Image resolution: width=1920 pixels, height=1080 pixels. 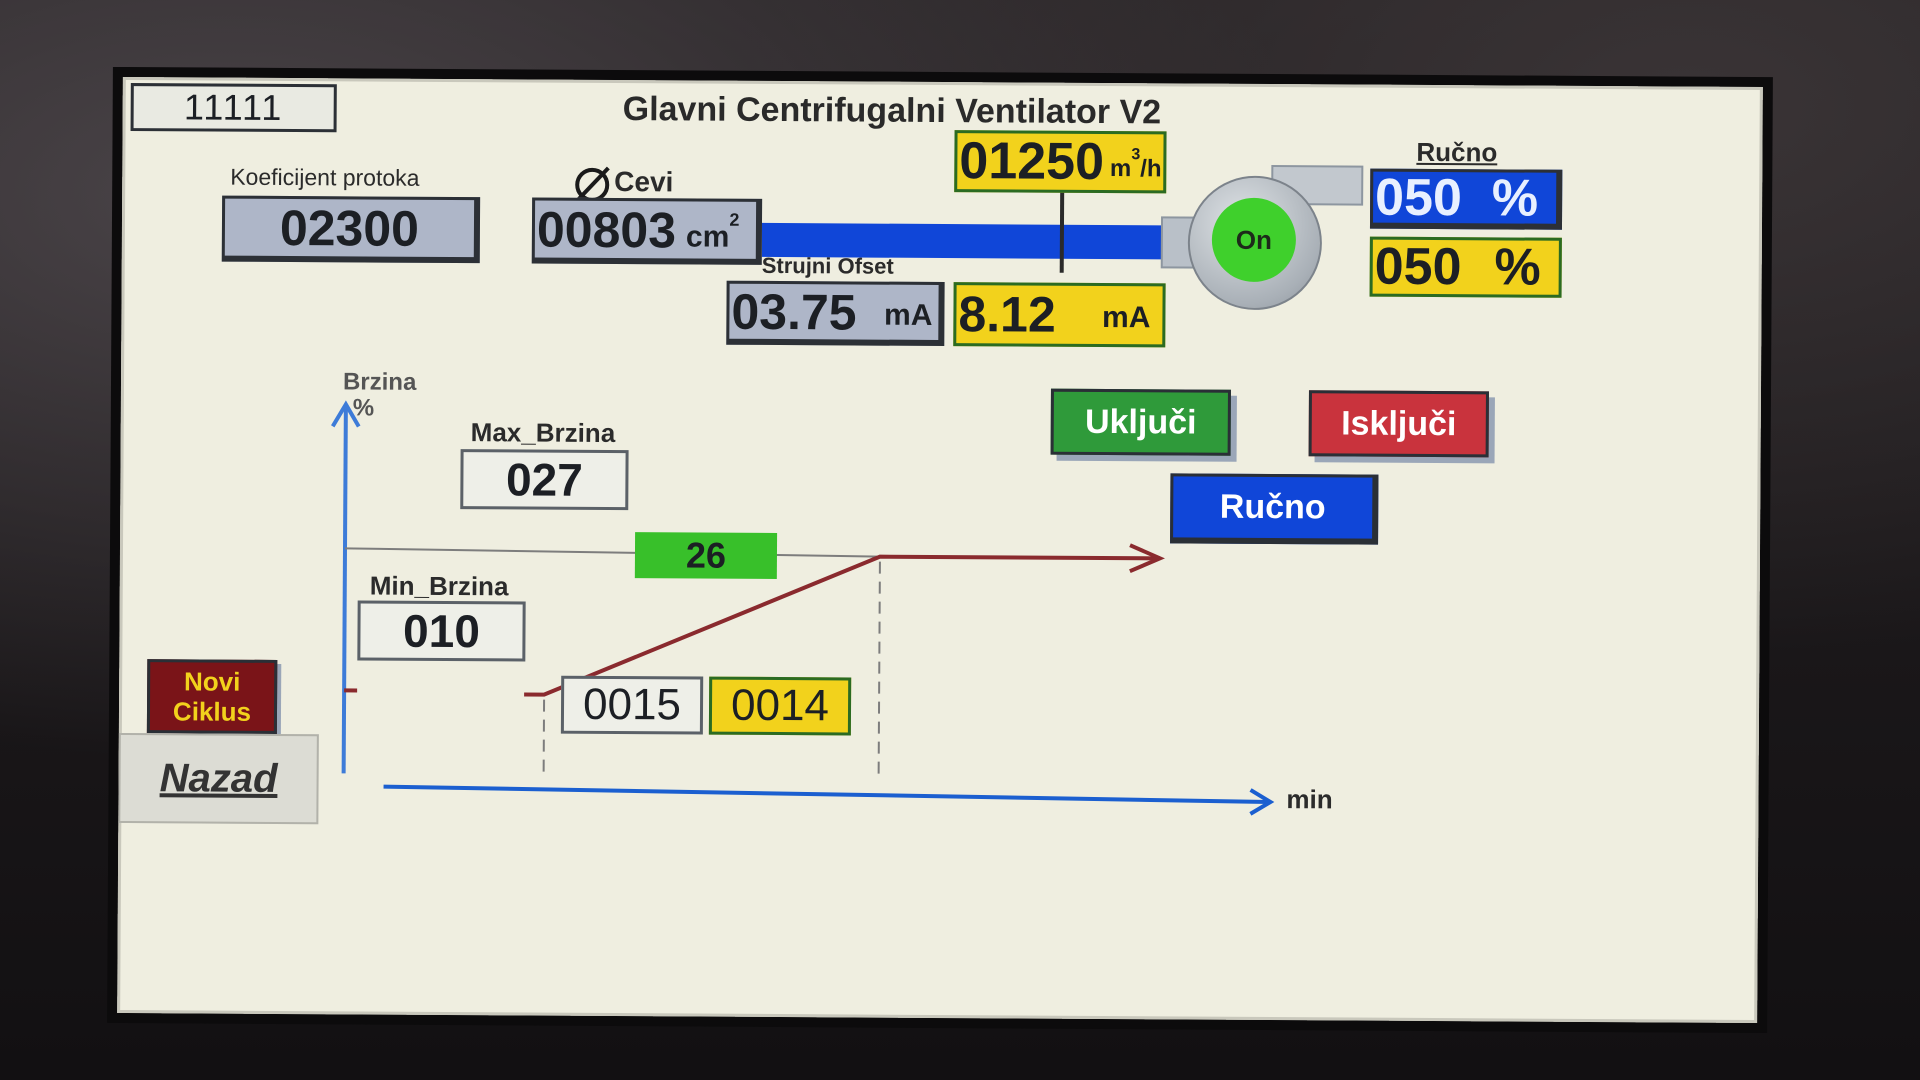 I want to click on ramp-end-marker, so click(x=879, y=671).